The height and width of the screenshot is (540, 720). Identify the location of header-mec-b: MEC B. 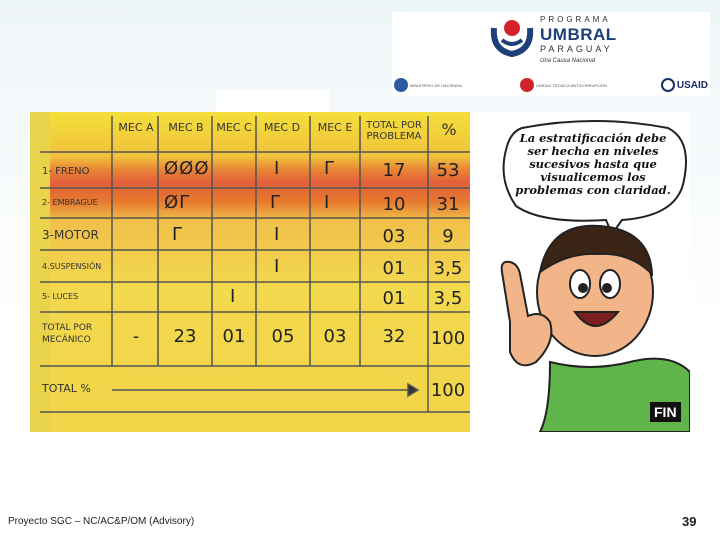
(186, 127).